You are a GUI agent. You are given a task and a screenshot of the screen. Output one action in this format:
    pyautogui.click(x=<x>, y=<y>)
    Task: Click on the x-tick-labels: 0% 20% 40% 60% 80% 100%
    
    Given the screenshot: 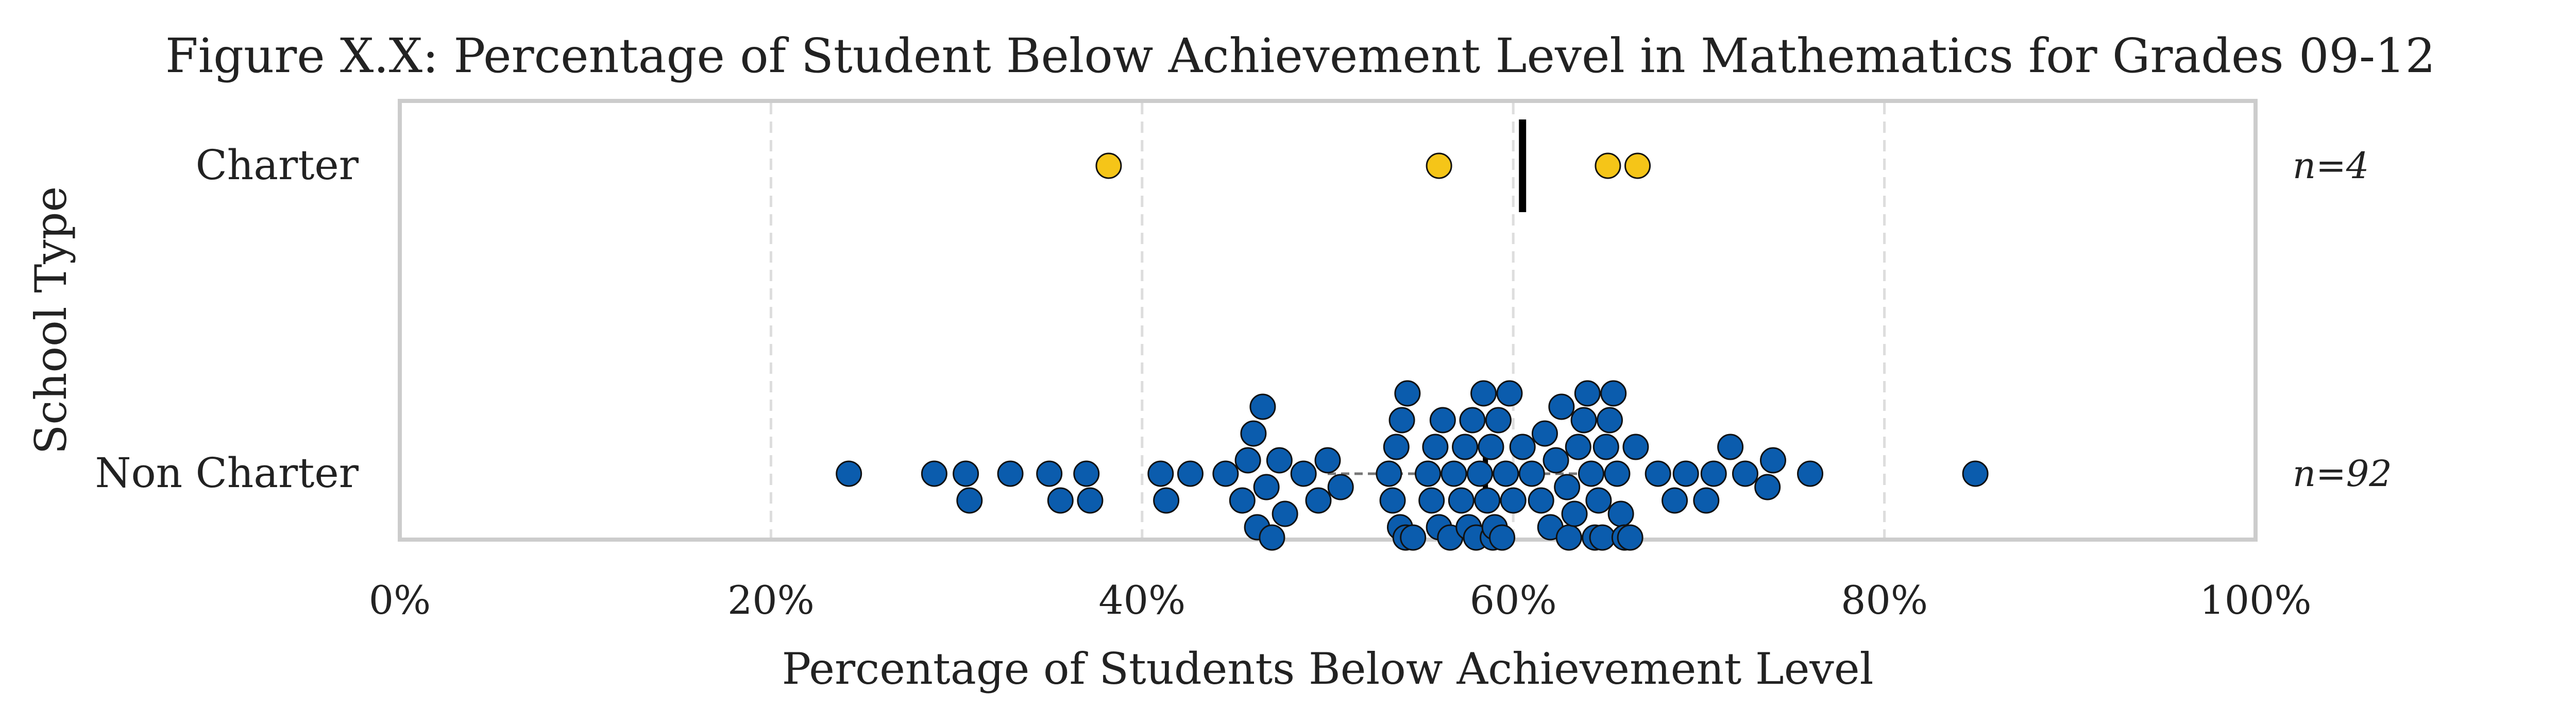 What is the action you would take?
    pyautogui.click(x=1340, y=600)
    